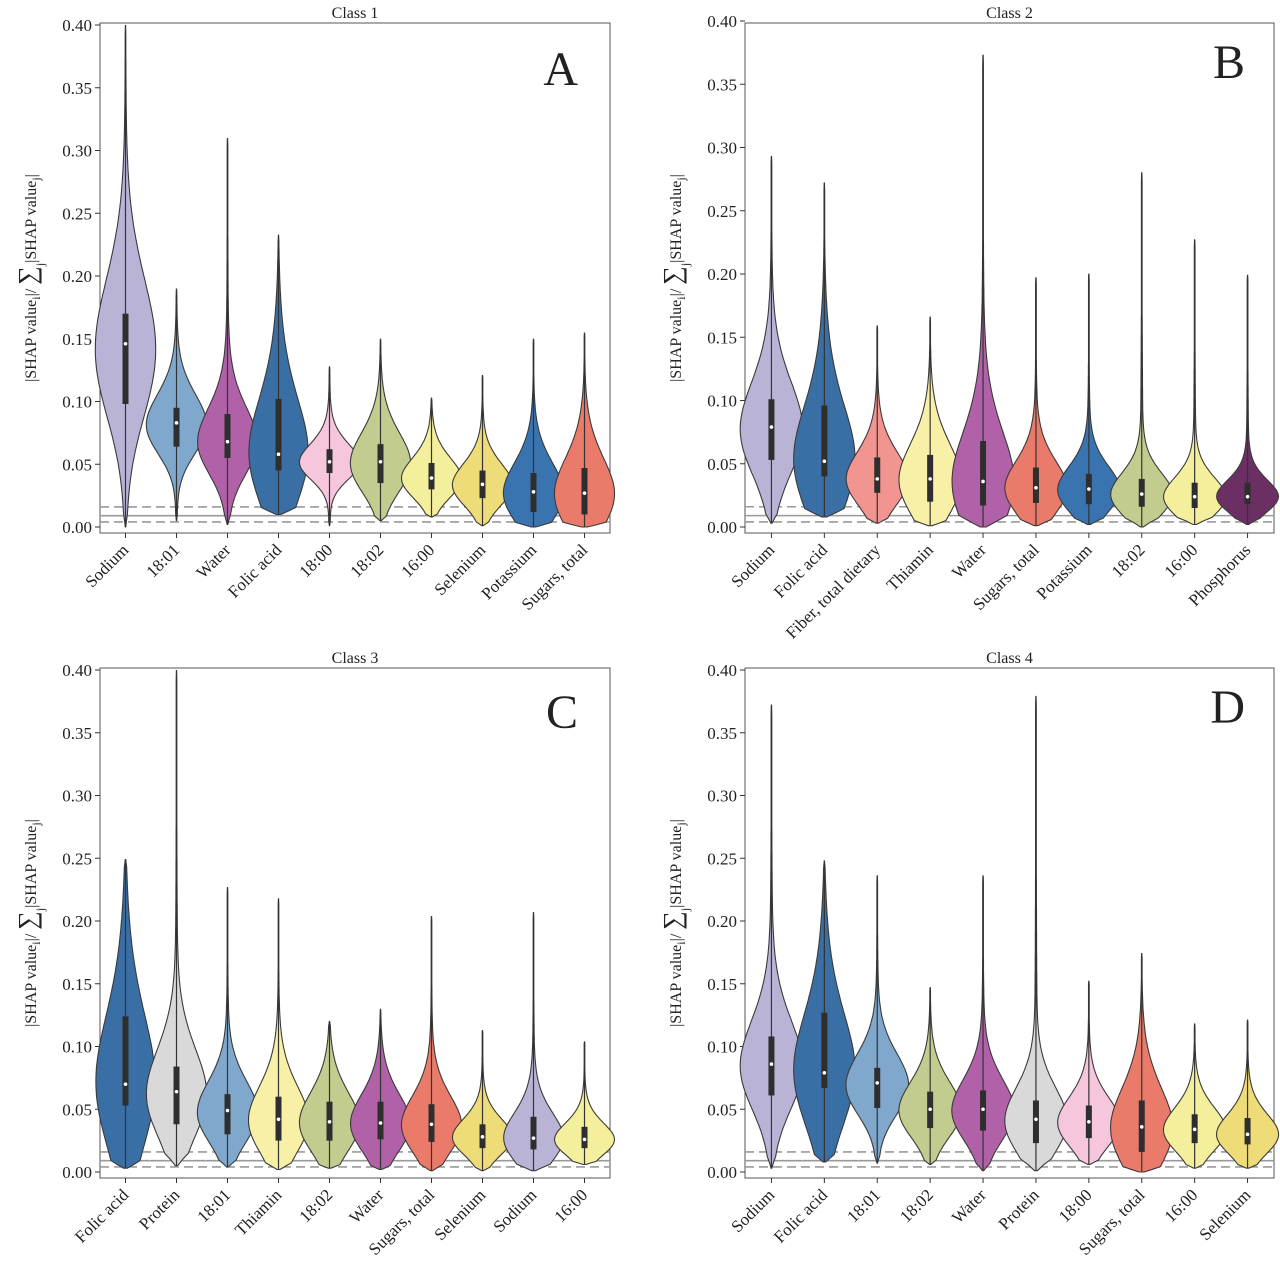 The image size is (1280, 1264). Describe the element at coordinates (833, 591) in the screenshot. I see `x-tick-label: Fiber, total dietary` at that location.